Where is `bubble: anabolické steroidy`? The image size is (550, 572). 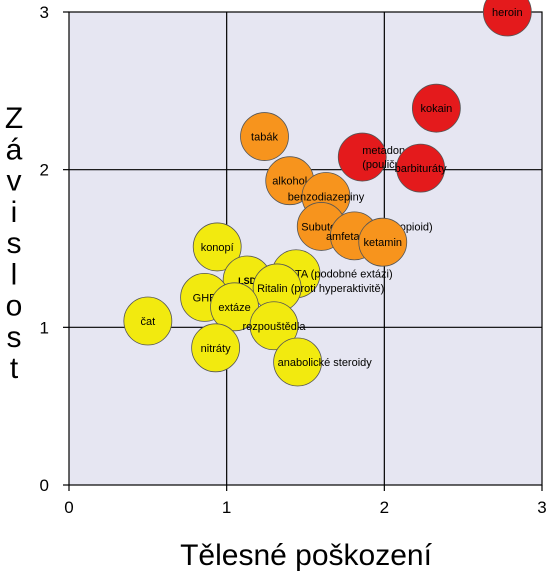
bubble: anabolické steroidy is located at coordinates (323, 362).